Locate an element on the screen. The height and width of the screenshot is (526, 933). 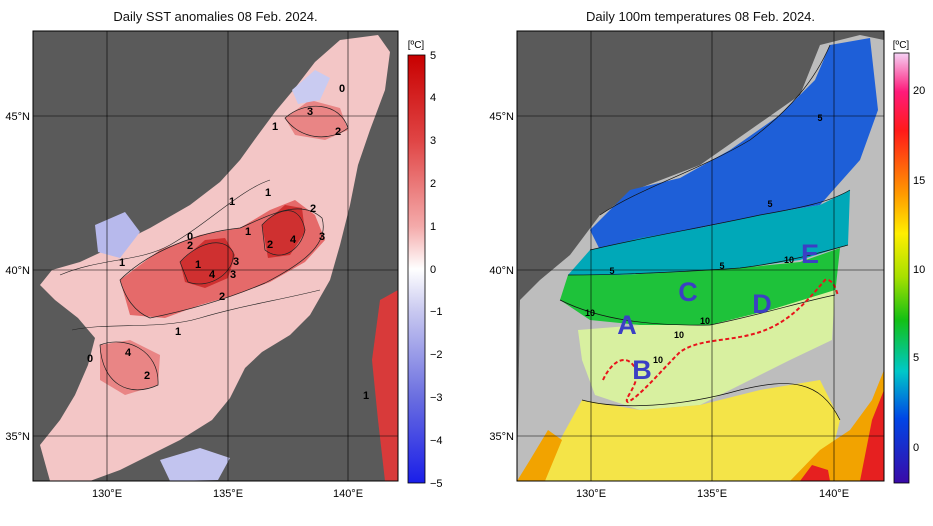
region-label-e: E is located at coordinates (810, 254).